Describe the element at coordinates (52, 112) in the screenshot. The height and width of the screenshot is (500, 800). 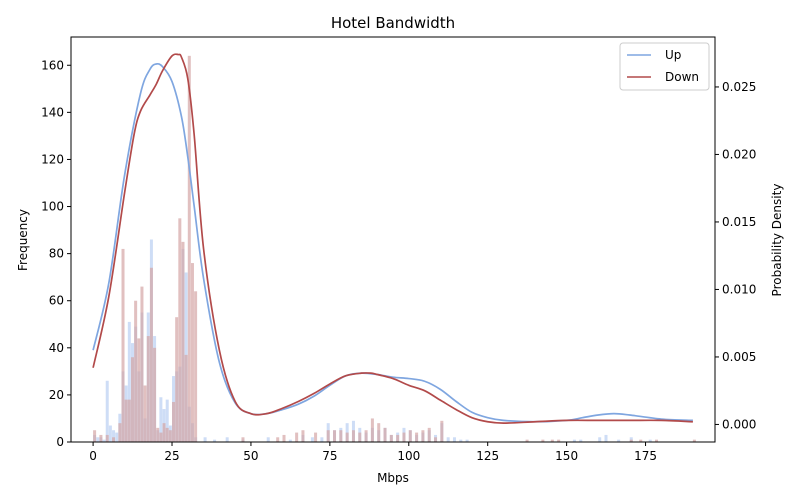
I see `y-tick-label: 140` at that location.